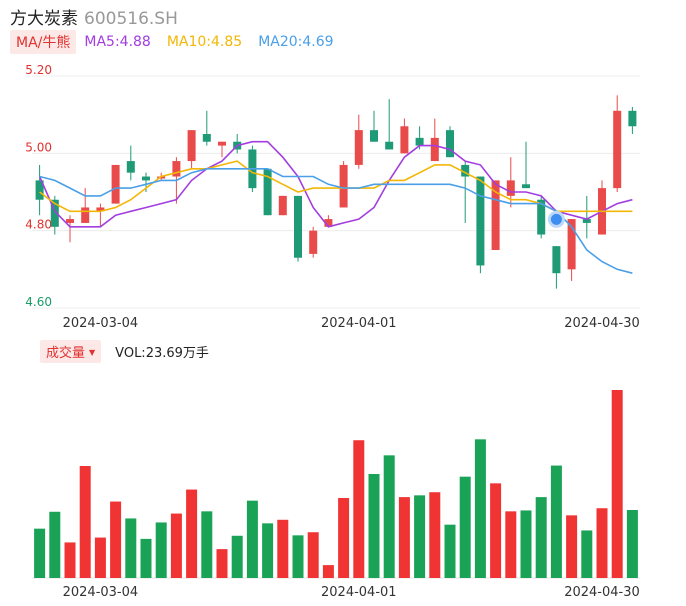  Describe the element at coordinates (38, 225) in the screenshot. I see `y-tick-label: 4.80` at that location.